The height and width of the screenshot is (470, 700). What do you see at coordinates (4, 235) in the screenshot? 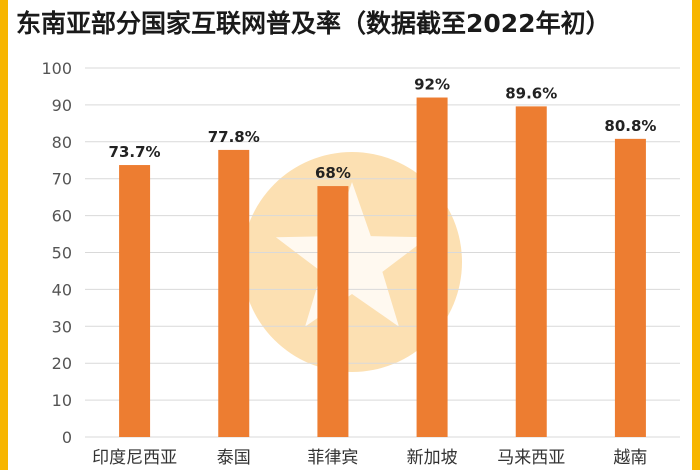
I see `frame-left-border` at bounding box center [4, 235].